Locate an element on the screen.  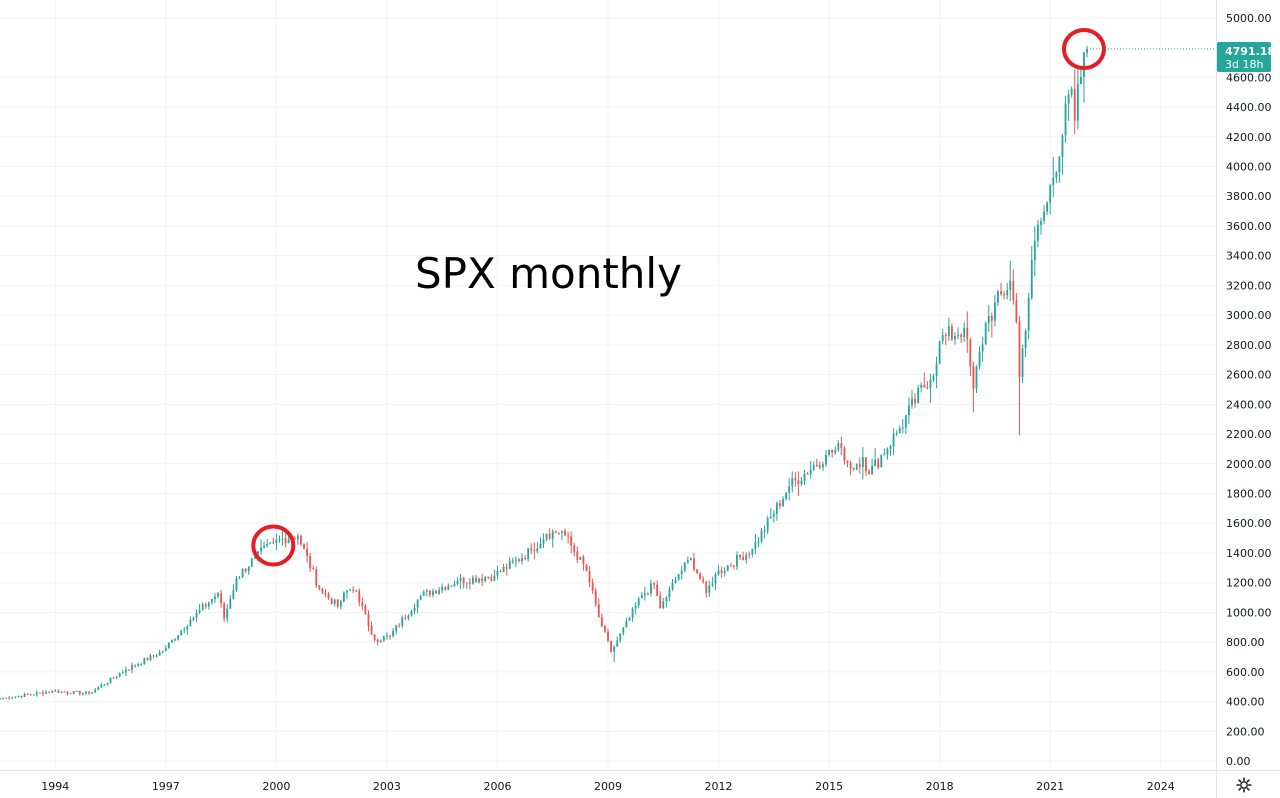
y-tick-label: 3400.00 is located at coordinates (1249, 256).